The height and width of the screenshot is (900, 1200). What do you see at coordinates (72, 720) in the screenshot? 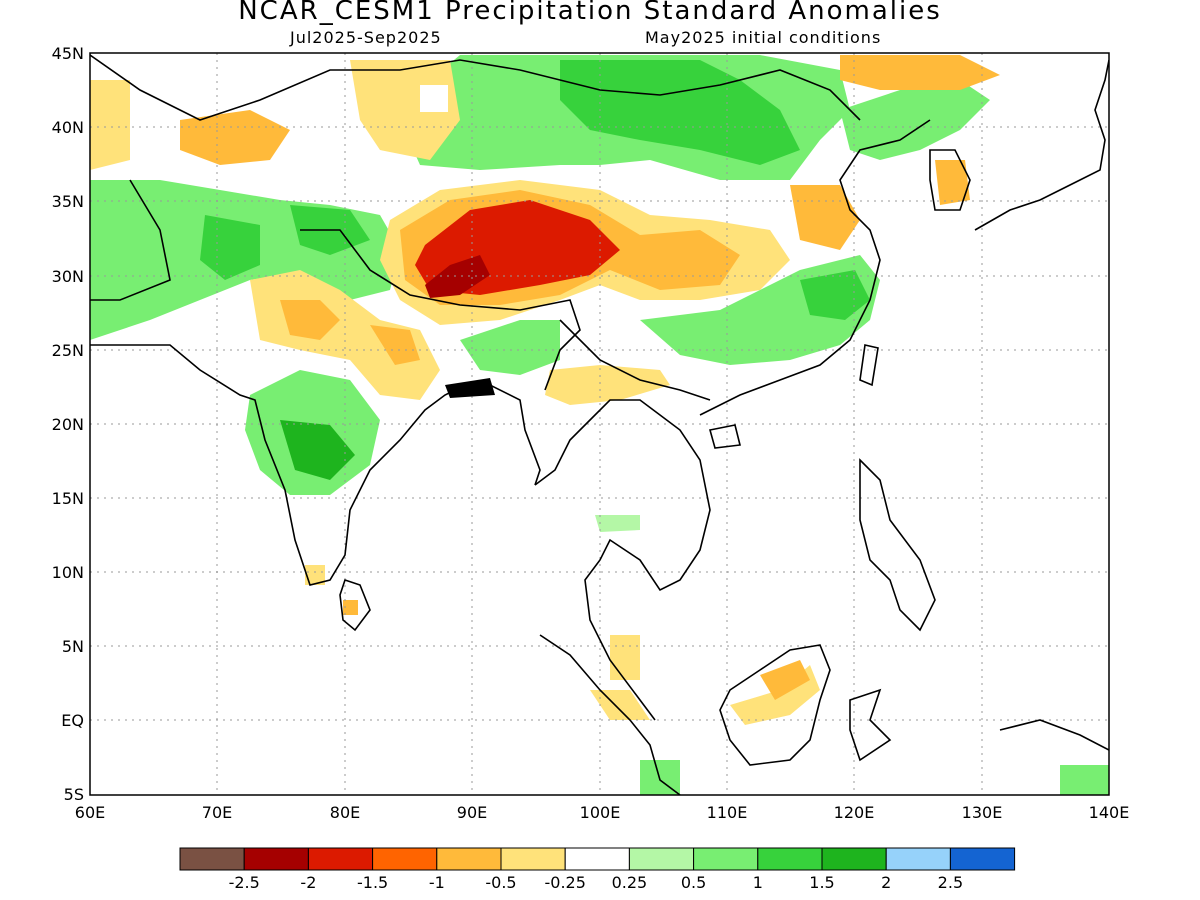
I see `lat-label: EQ` at bounding box center [72, 720].